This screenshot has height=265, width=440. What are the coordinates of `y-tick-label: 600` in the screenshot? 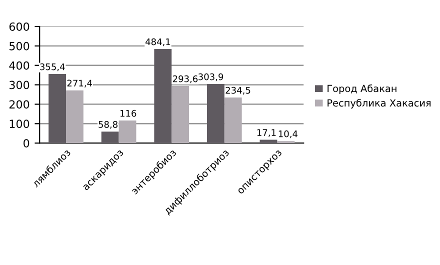 It's located at (19, 26).